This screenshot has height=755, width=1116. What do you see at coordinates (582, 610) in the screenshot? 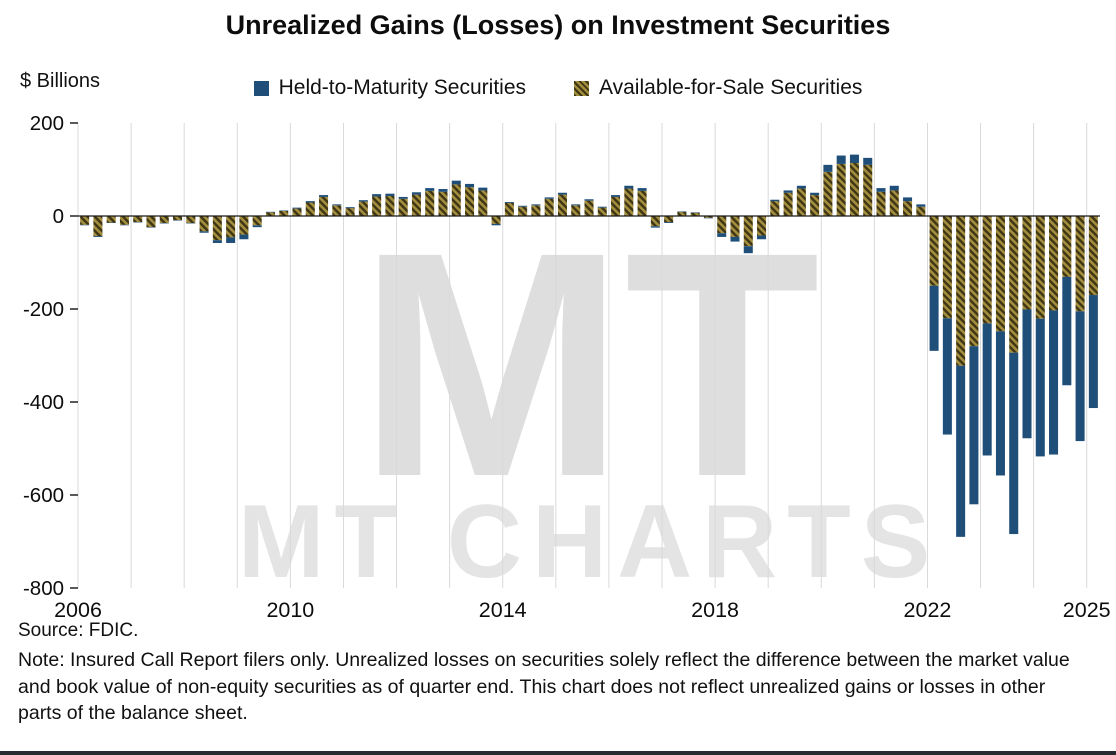
I see `x-axis: 2006 2010 2014 2018 2022 2025` at bounding box center [582, 610].